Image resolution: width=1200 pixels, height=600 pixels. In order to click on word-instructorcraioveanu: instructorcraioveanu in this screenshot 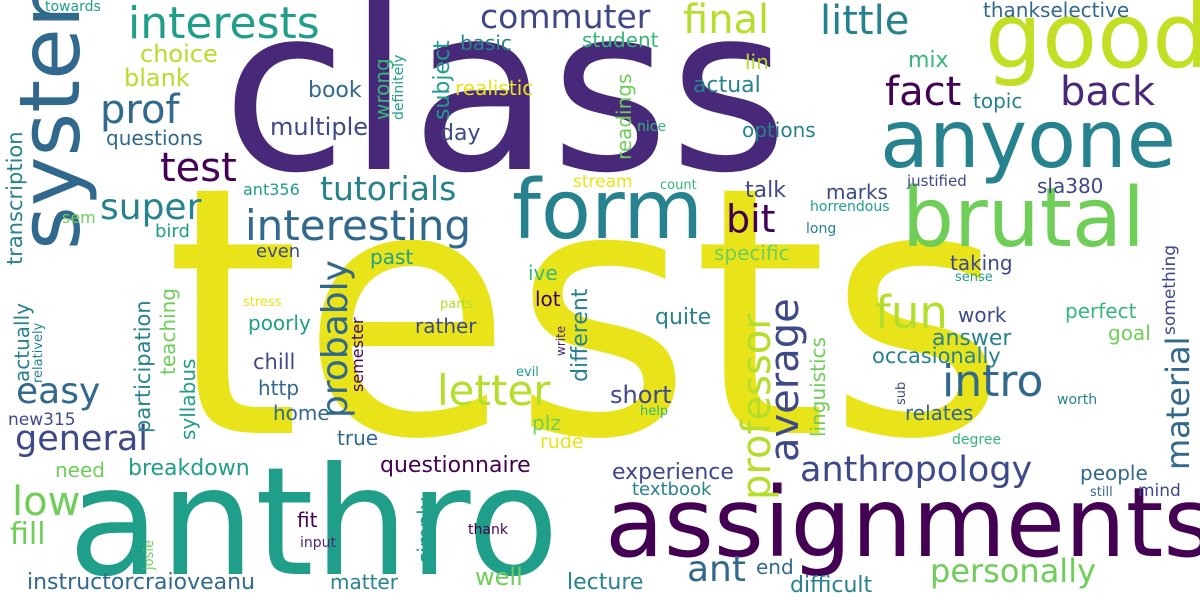, I will do `click(141, 582)`.